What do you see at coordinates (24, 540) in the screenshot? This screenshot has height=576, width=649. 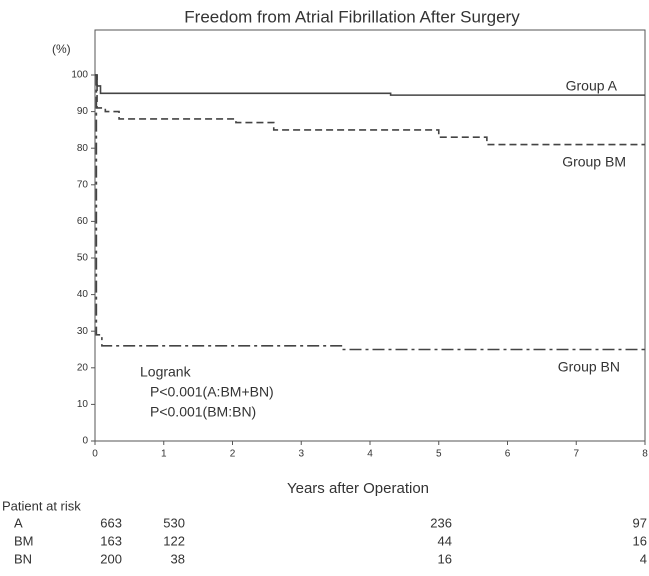 I see `risk-row-name: BM` at bounding box center [24, 540].